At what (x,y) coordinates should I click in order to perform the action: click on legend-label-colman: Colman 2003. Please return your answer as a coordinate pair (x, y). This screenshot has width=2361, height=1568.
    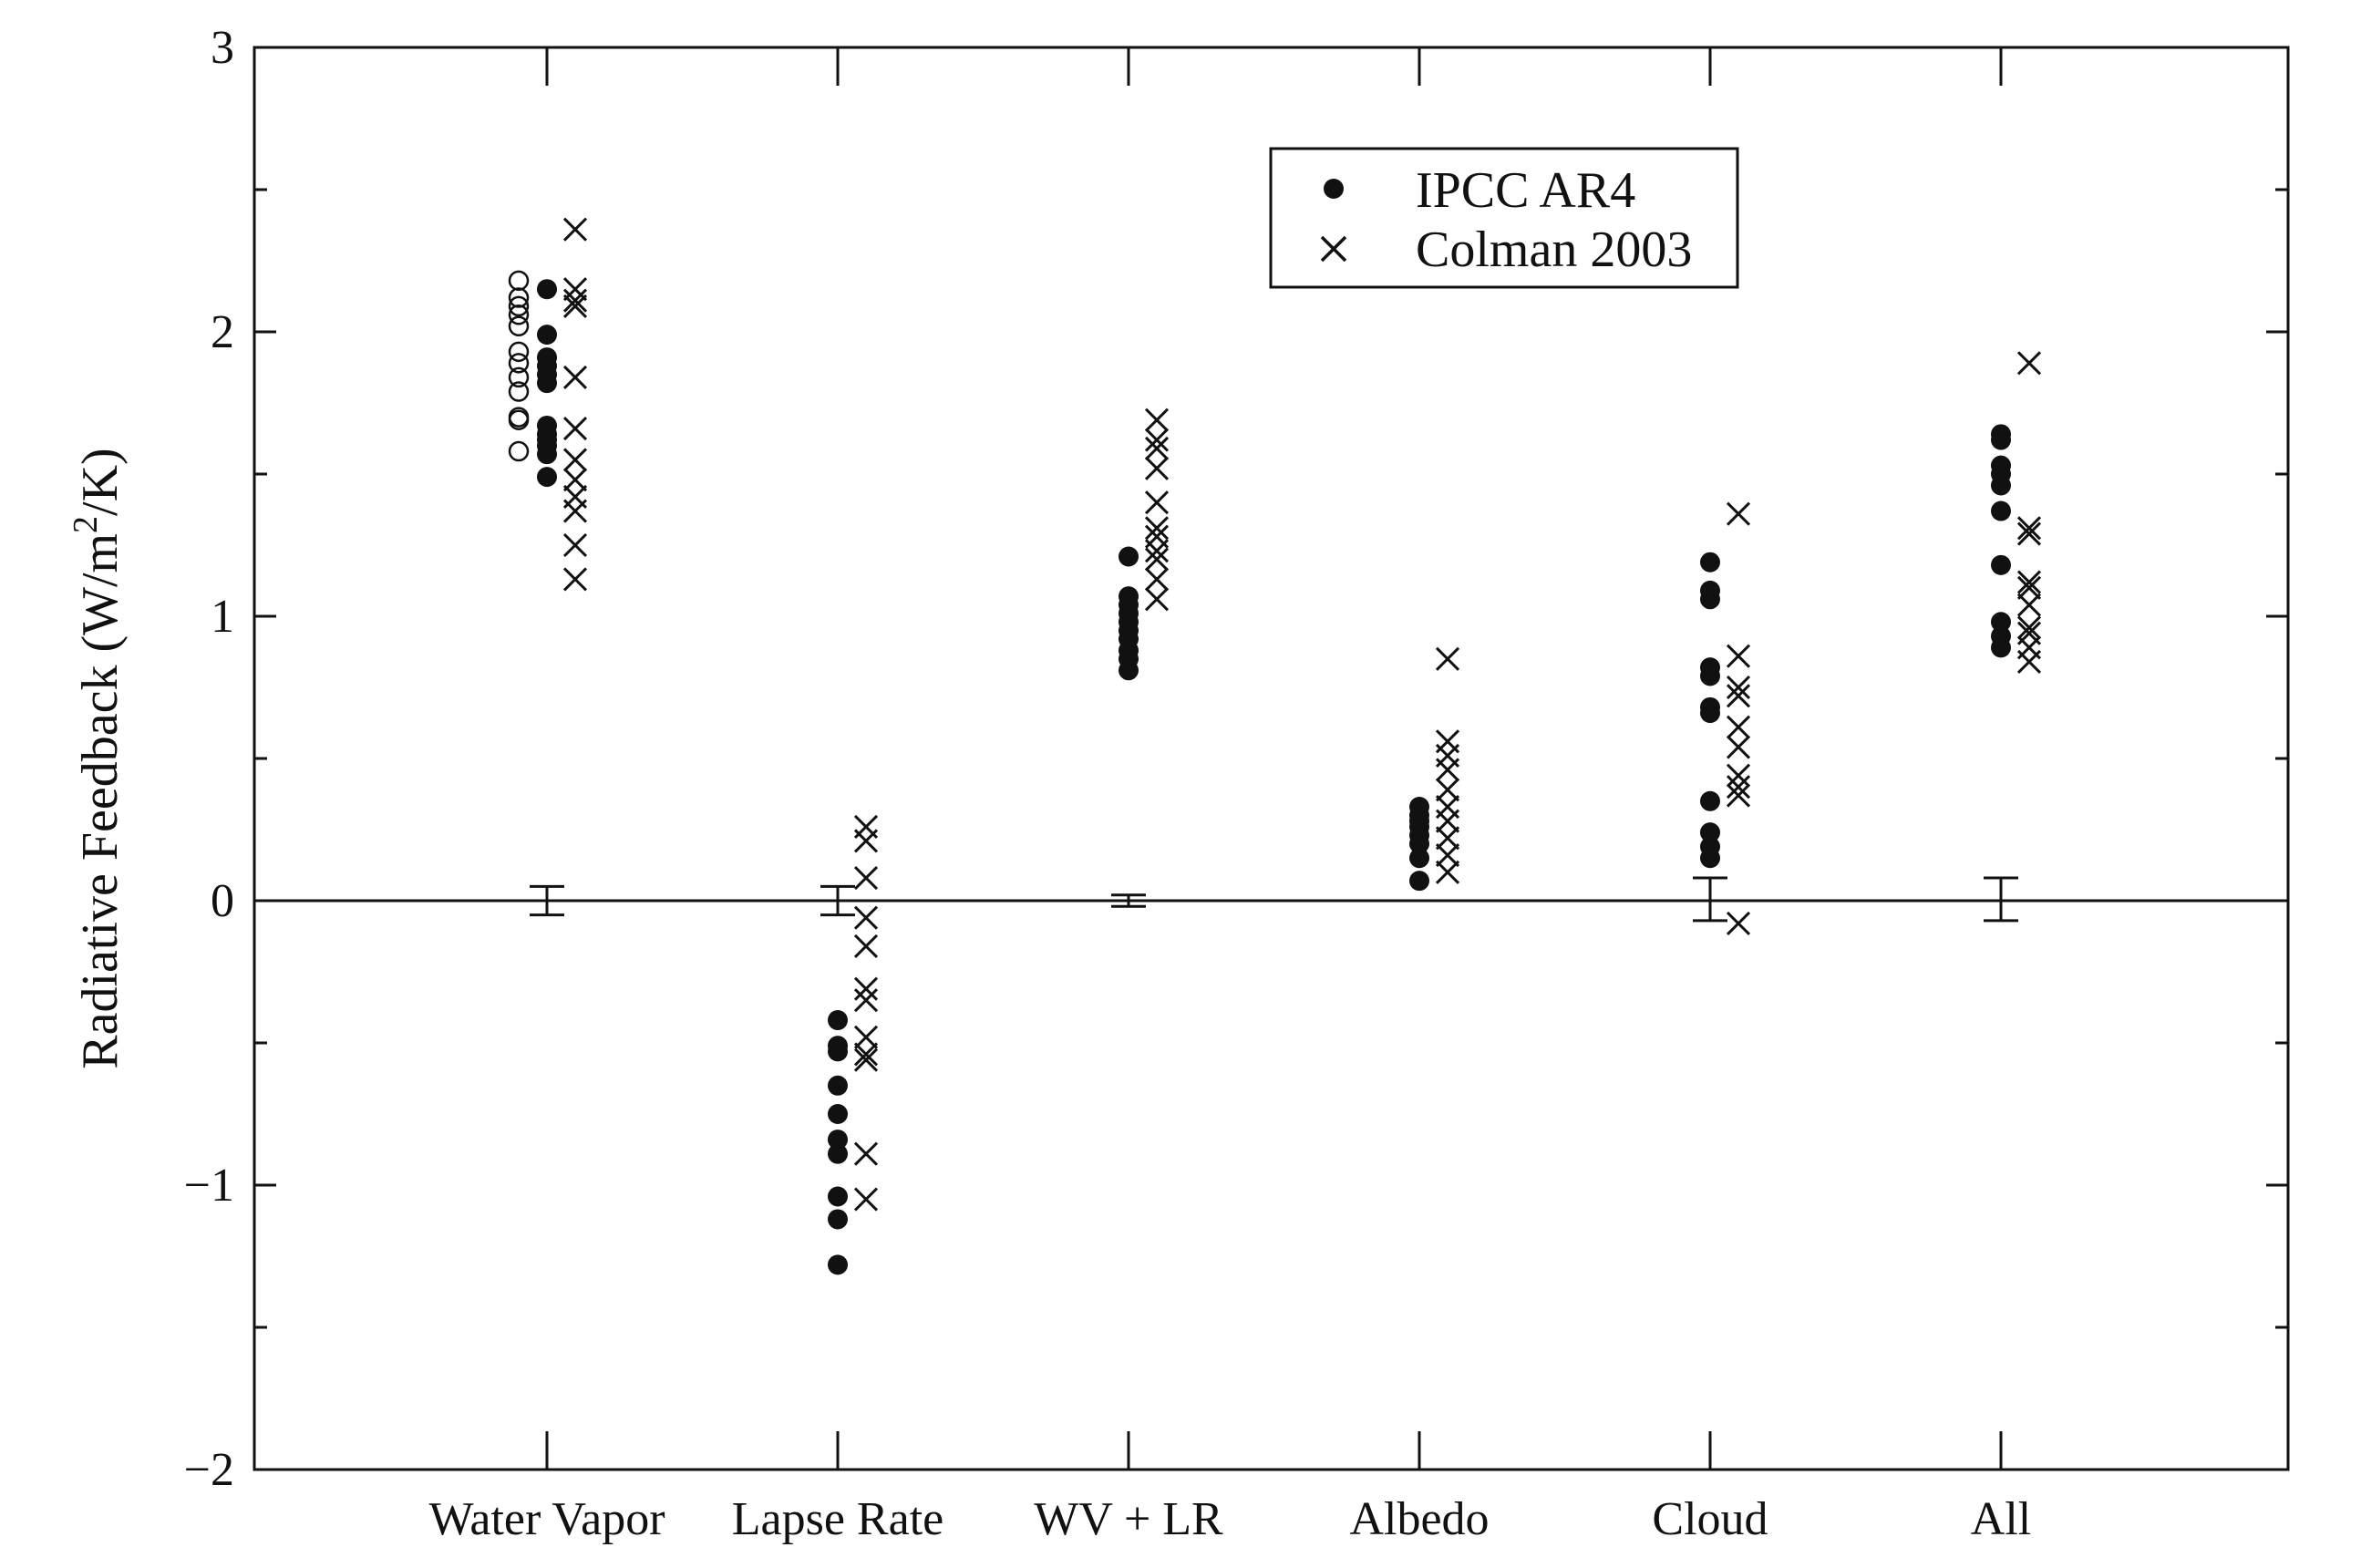
    Looking at the image, I should click on (1554, 250).